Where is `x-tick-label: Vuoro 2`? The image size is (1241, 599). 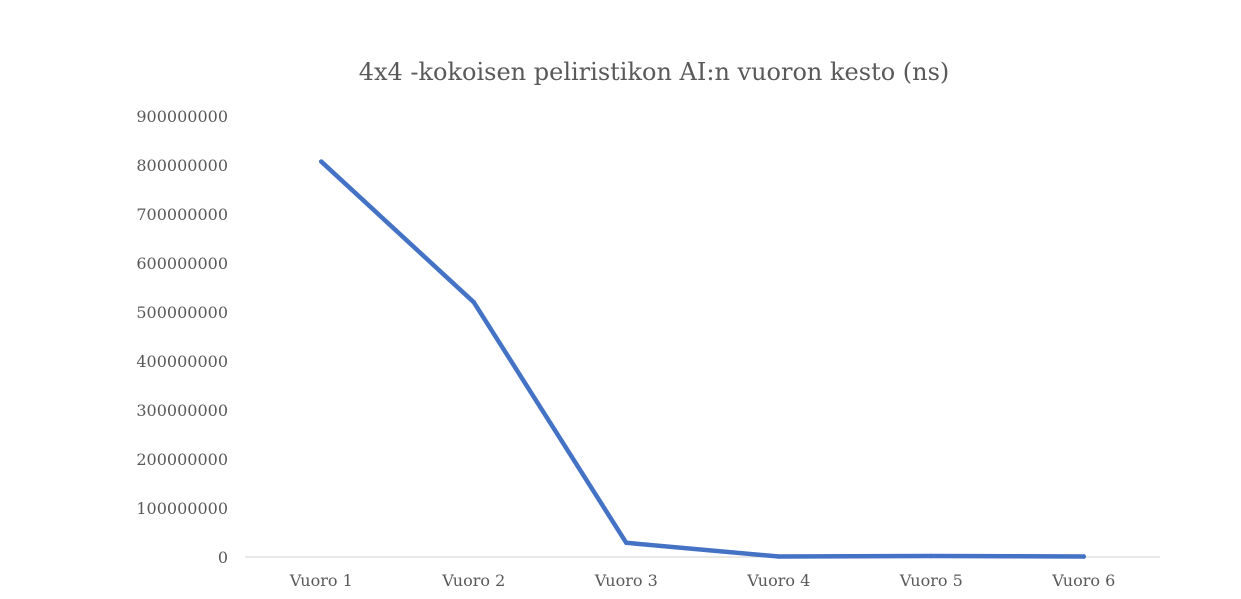 x-tick-label: Vuoro 2 is located at coordinates (473, 580).